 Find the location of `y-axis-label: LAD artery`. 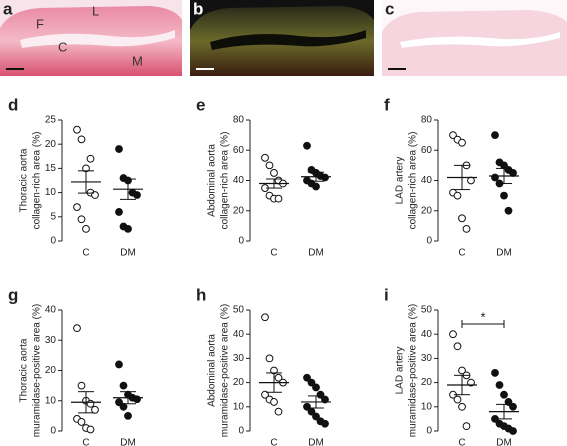

y-axis-label: LAD artery is located at coordinates (400, 181).